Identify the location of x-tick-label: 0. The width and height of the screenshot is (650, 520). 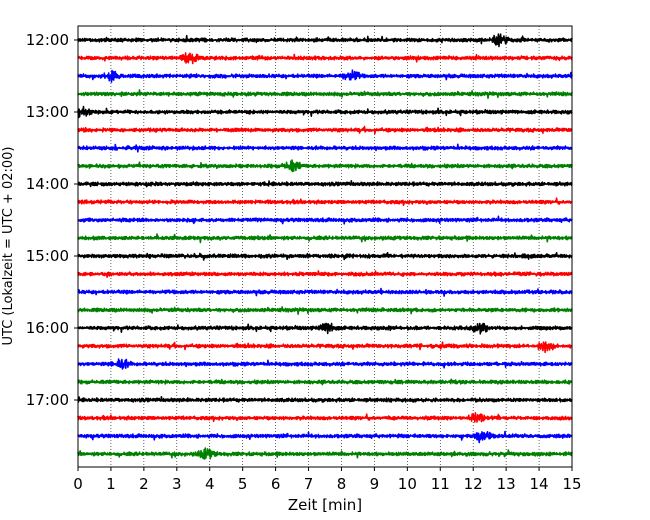
(78, 484).